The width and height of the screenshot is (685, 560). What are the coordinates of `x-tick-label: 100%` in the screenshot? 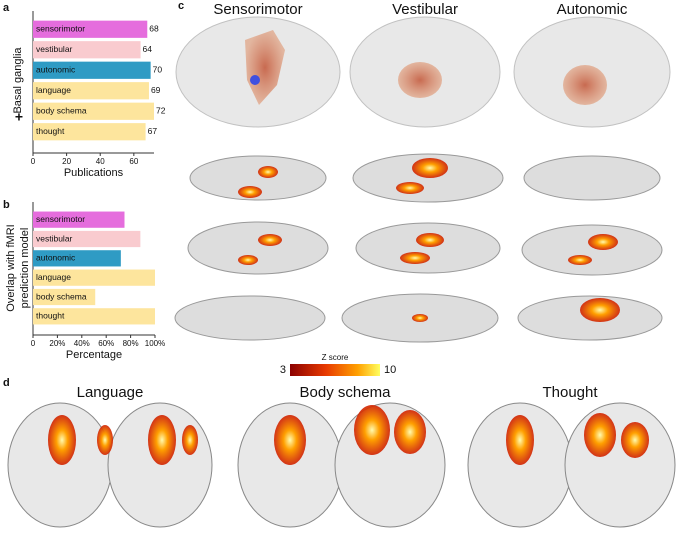 It's located at (155, 343).